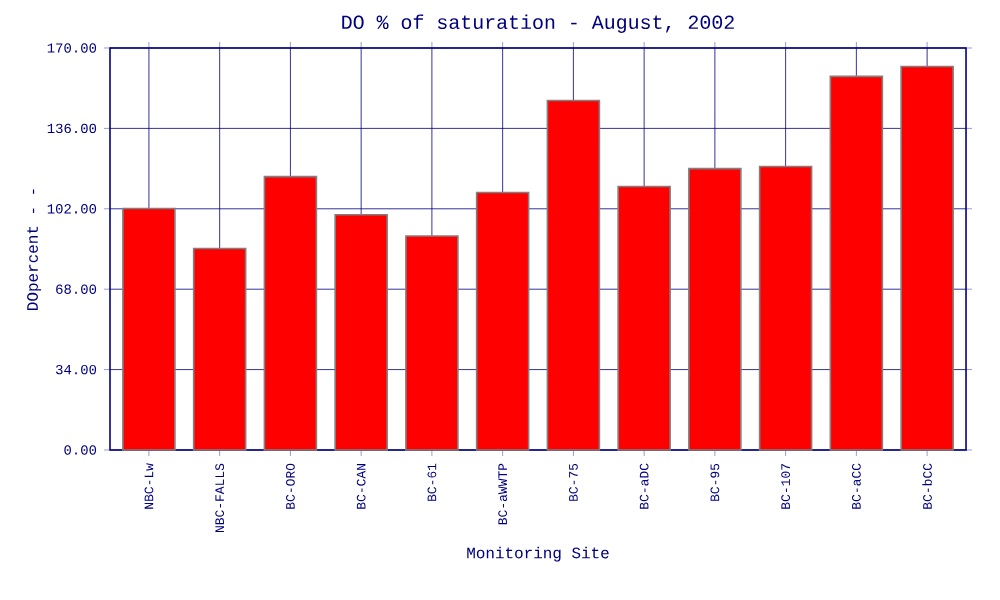  Describe the element at coordinates (538, 23) in the screenshot. I see `chart-title: DO % of saturation - August, 2002` at that location.